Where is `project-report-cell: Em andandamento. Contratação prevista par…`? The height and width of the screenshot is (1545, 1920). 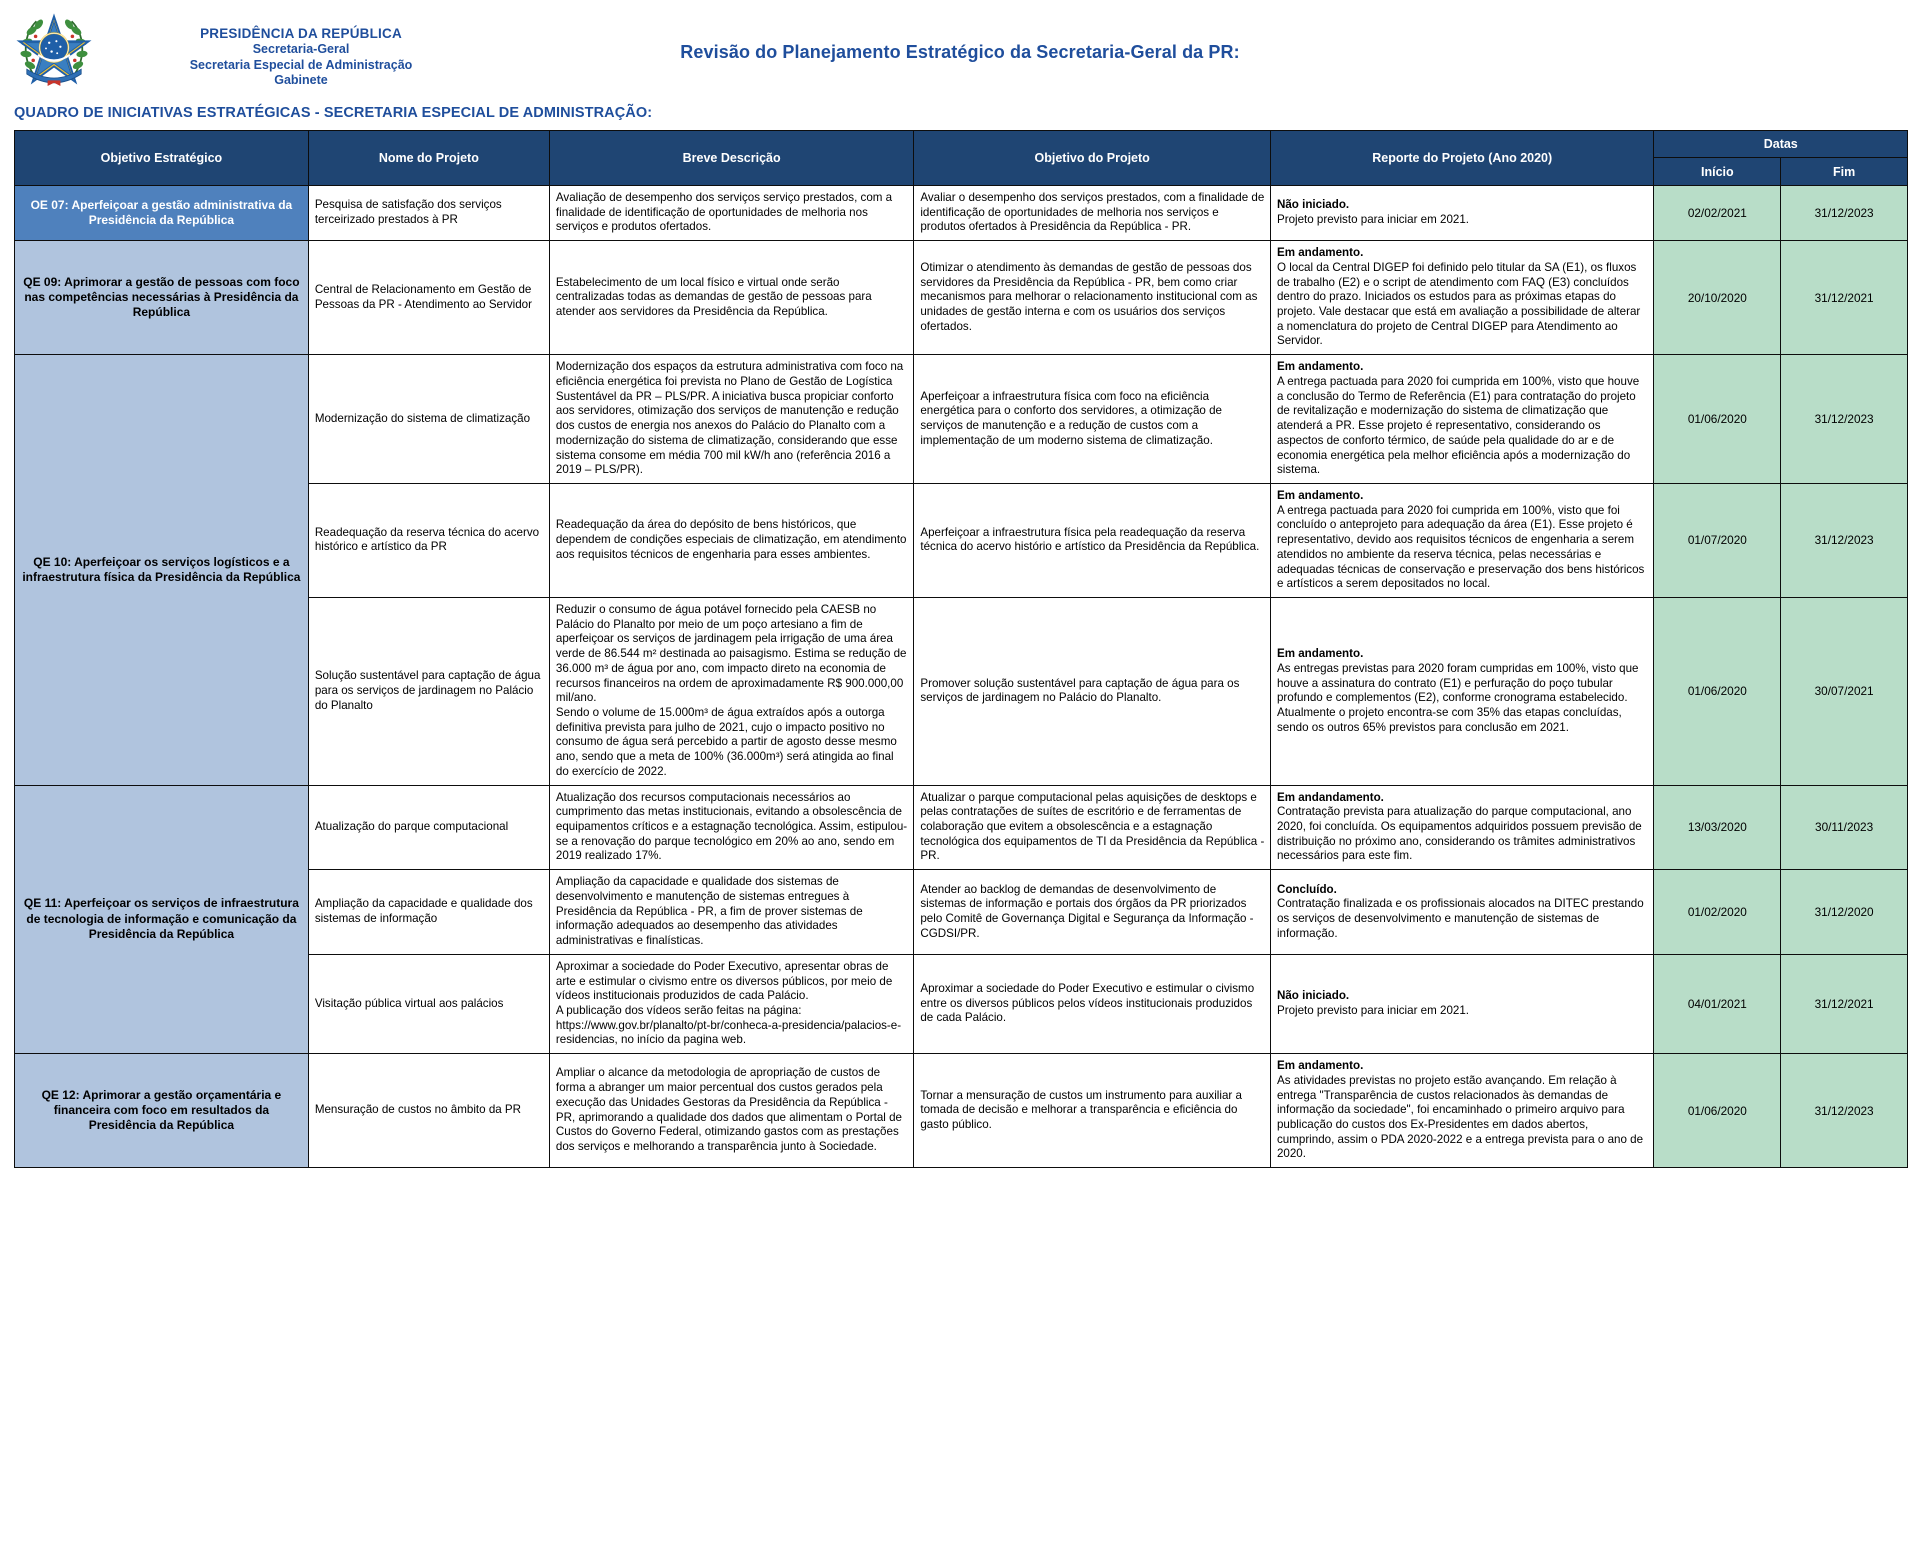
project-report-cell: Em andandamento. Contratação prevista par… is located at coordinates (1462, 827).